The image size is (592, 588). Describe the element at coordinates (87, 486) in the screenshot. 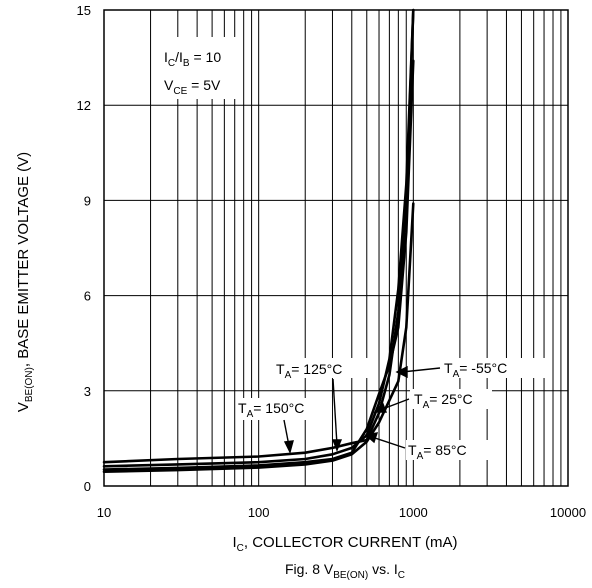

I see `y-tick-label: 0` at that location.